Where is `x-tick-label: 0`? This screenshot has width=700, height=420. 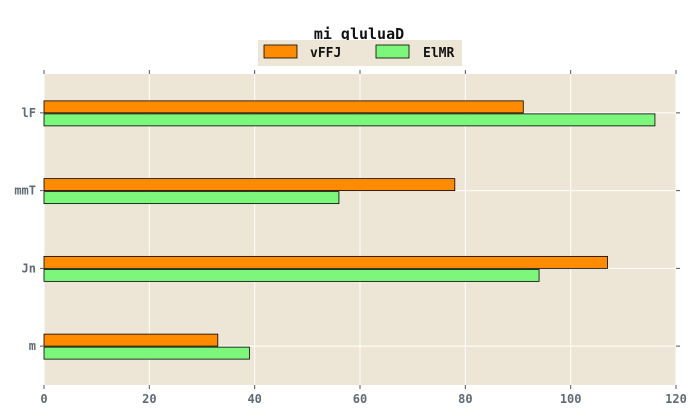
x-tick-label: 0 is located at coordinates (43, 399).